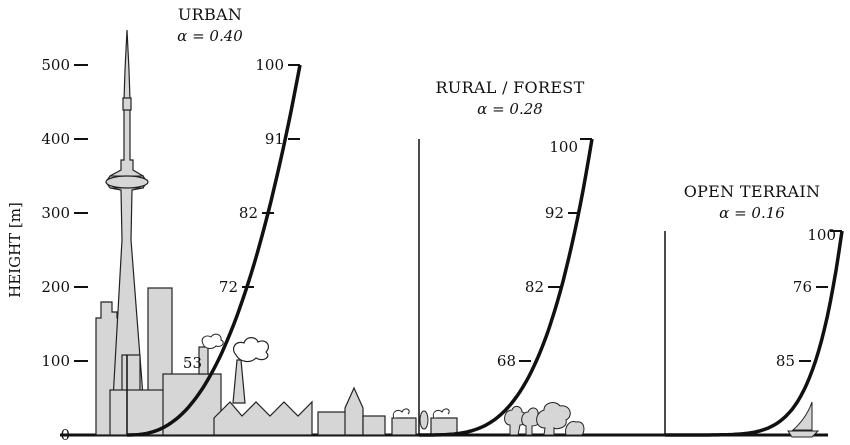 Image resolution: width=850 pixels, height=445 pixels. I want to click on open-alpha: α = 0.16, so click(752, 213).